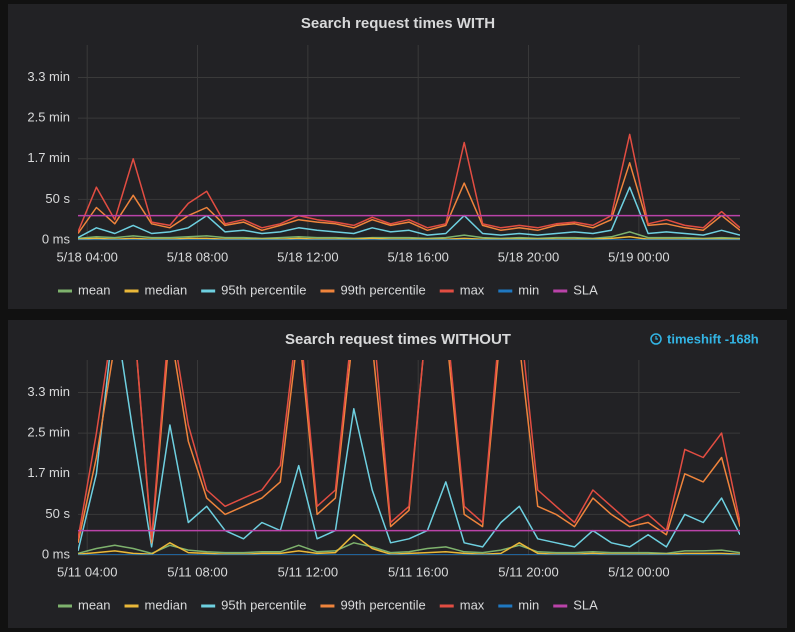 The width and height of the screenshot is (795, 632). What do you see at coordinates (418, 571) in the screenshot?
I see `x-tick-label: 5/11 16:00` at bounding box center [418, 571].